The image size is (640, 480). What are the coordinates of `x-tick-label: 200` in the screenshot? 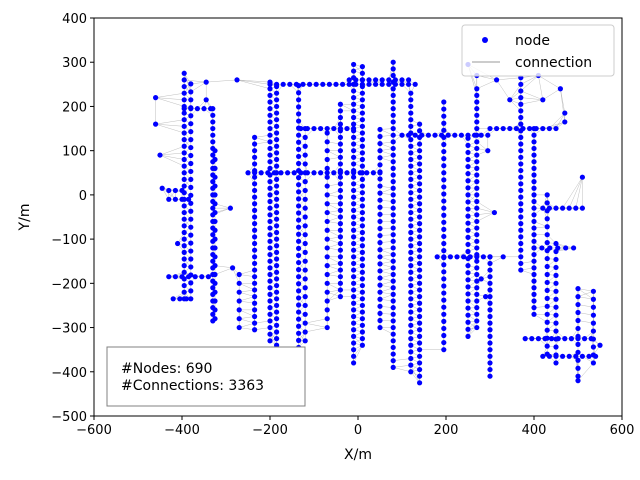 It's located at (446, 430).